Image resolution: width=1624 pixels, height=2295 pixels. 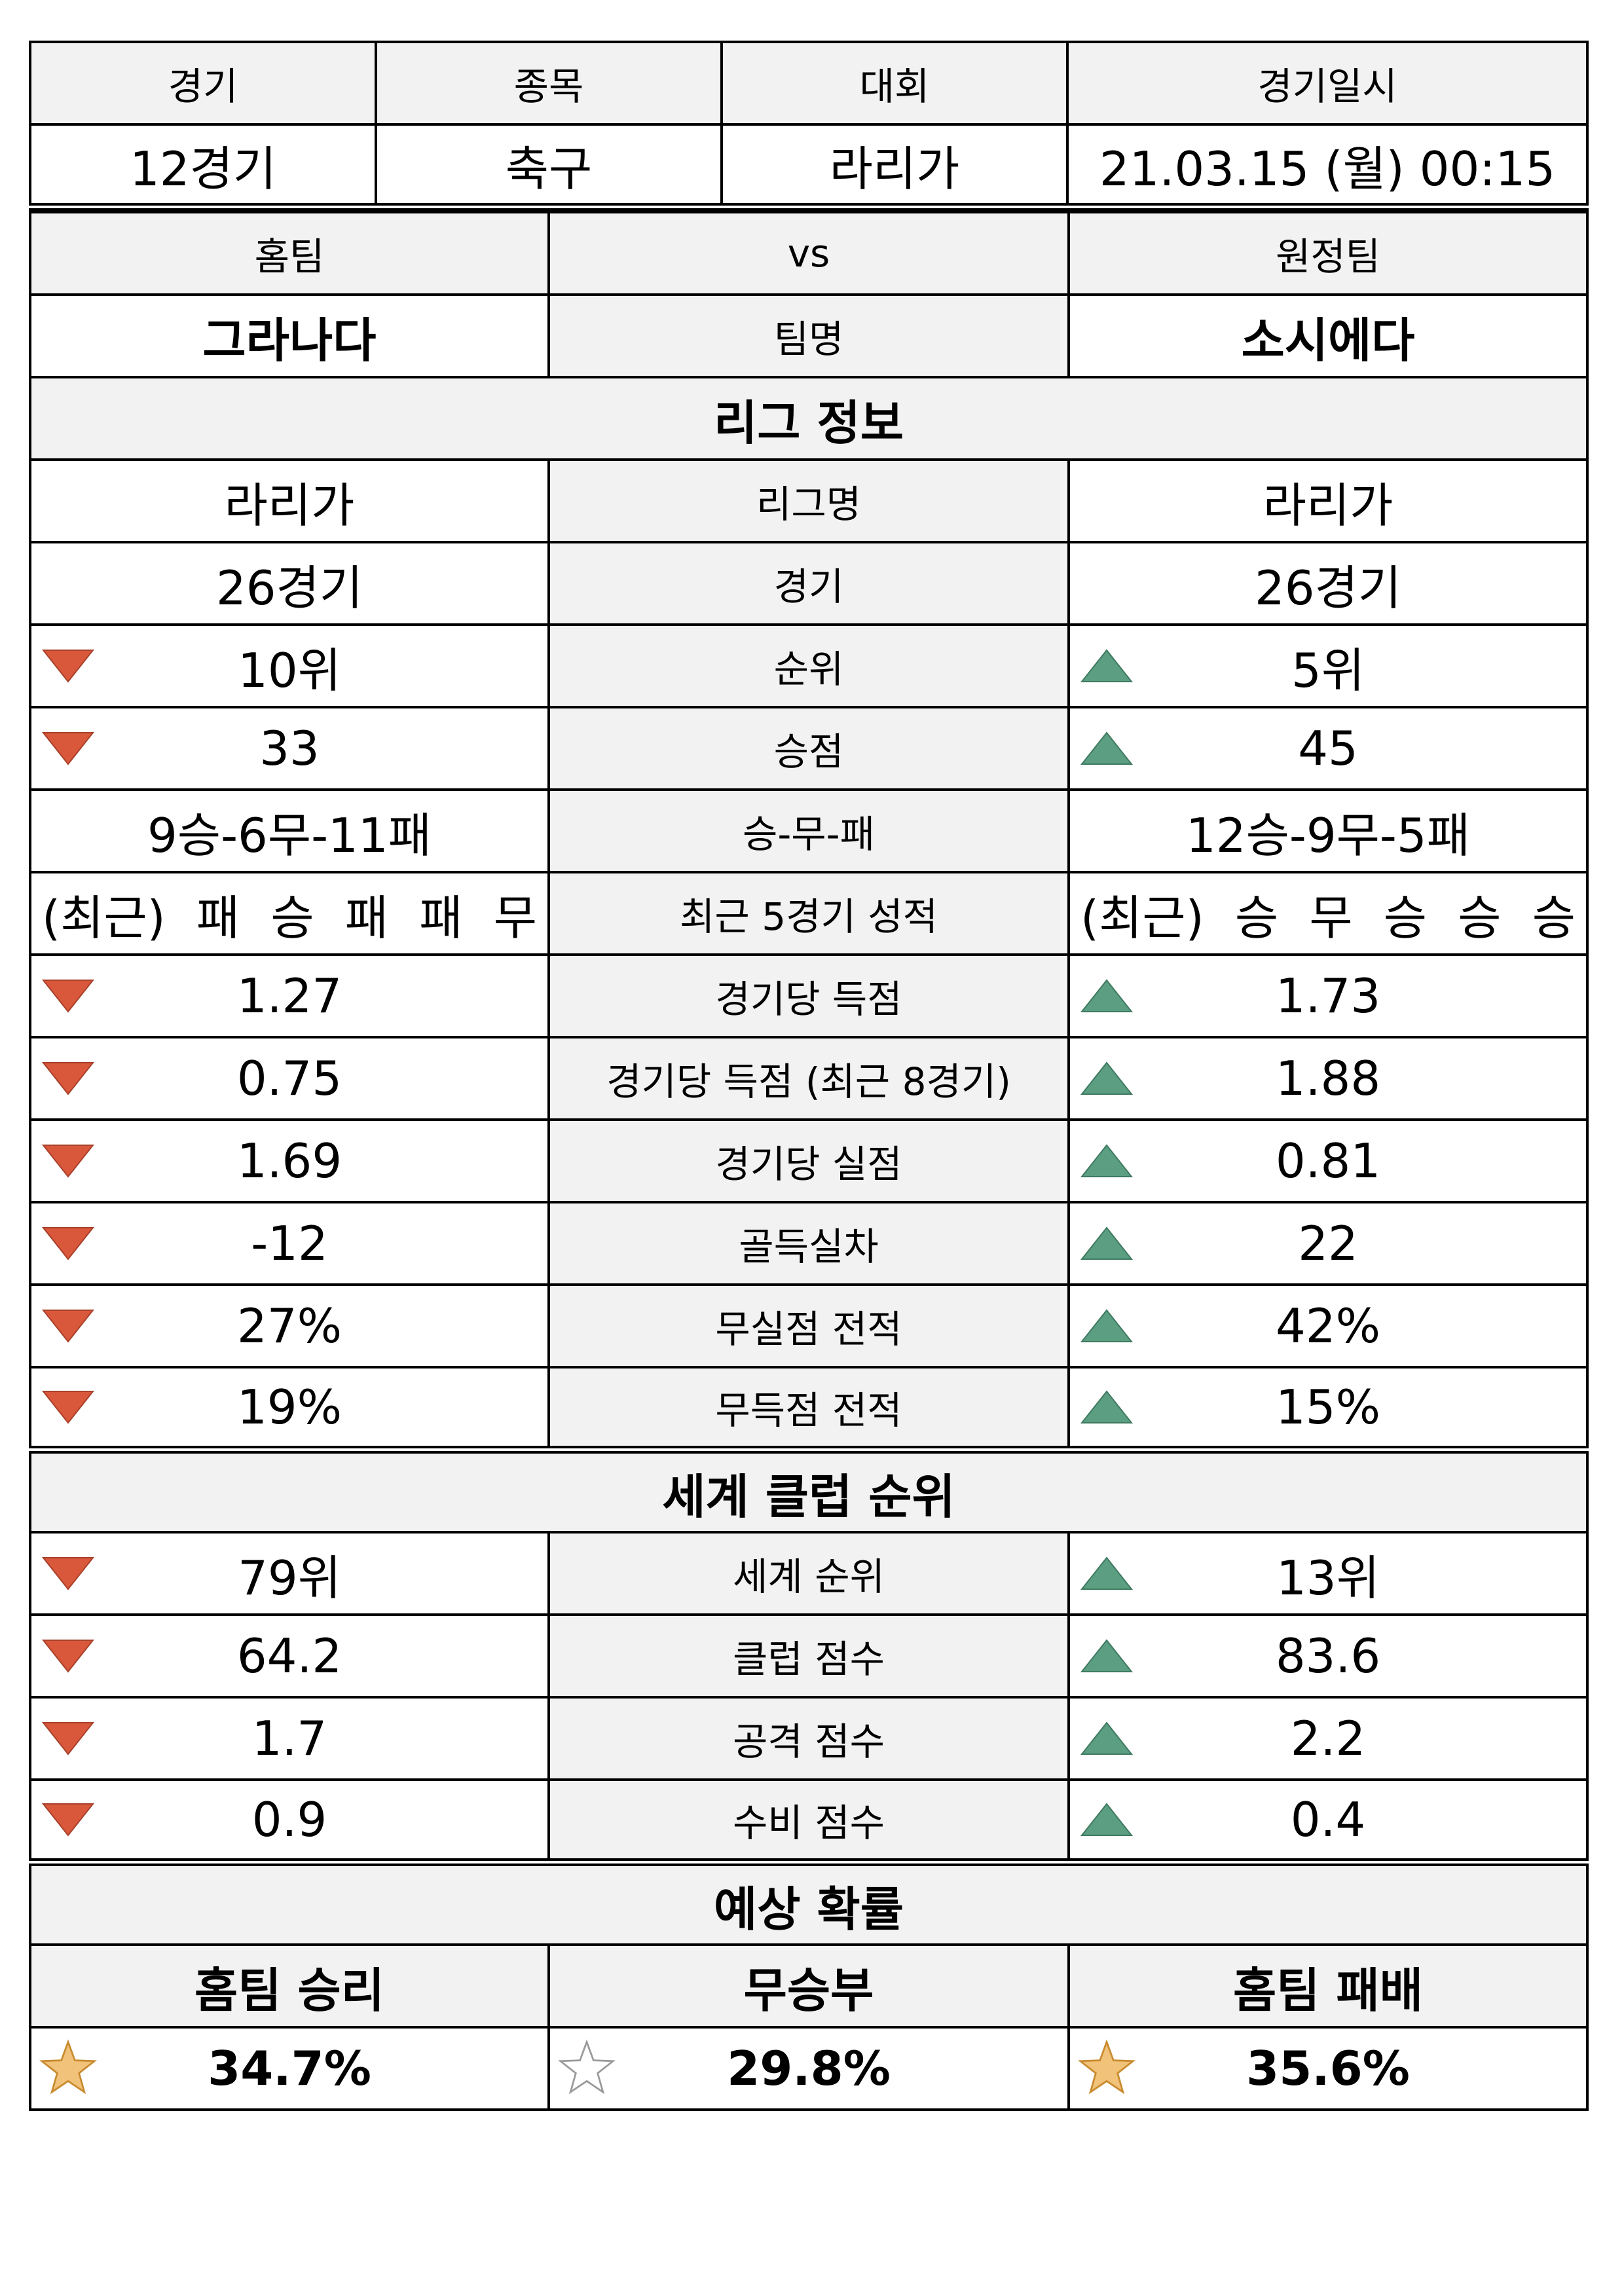 I want to click on competition-value: 라리가, so click(x=894, y=167).